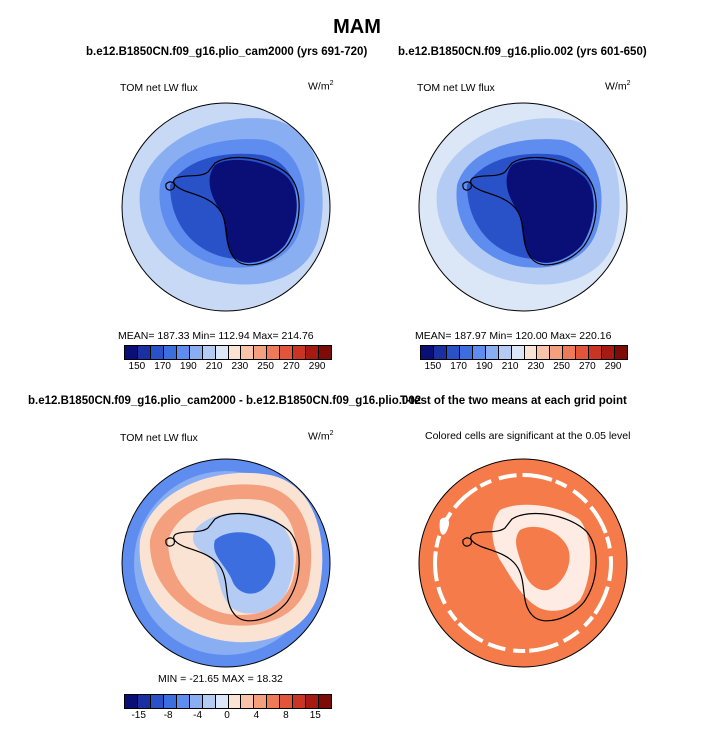 Image resolution: width=714 pixels, height=752 pixels. I want to click on map-bottom-left, so click(226, 563).